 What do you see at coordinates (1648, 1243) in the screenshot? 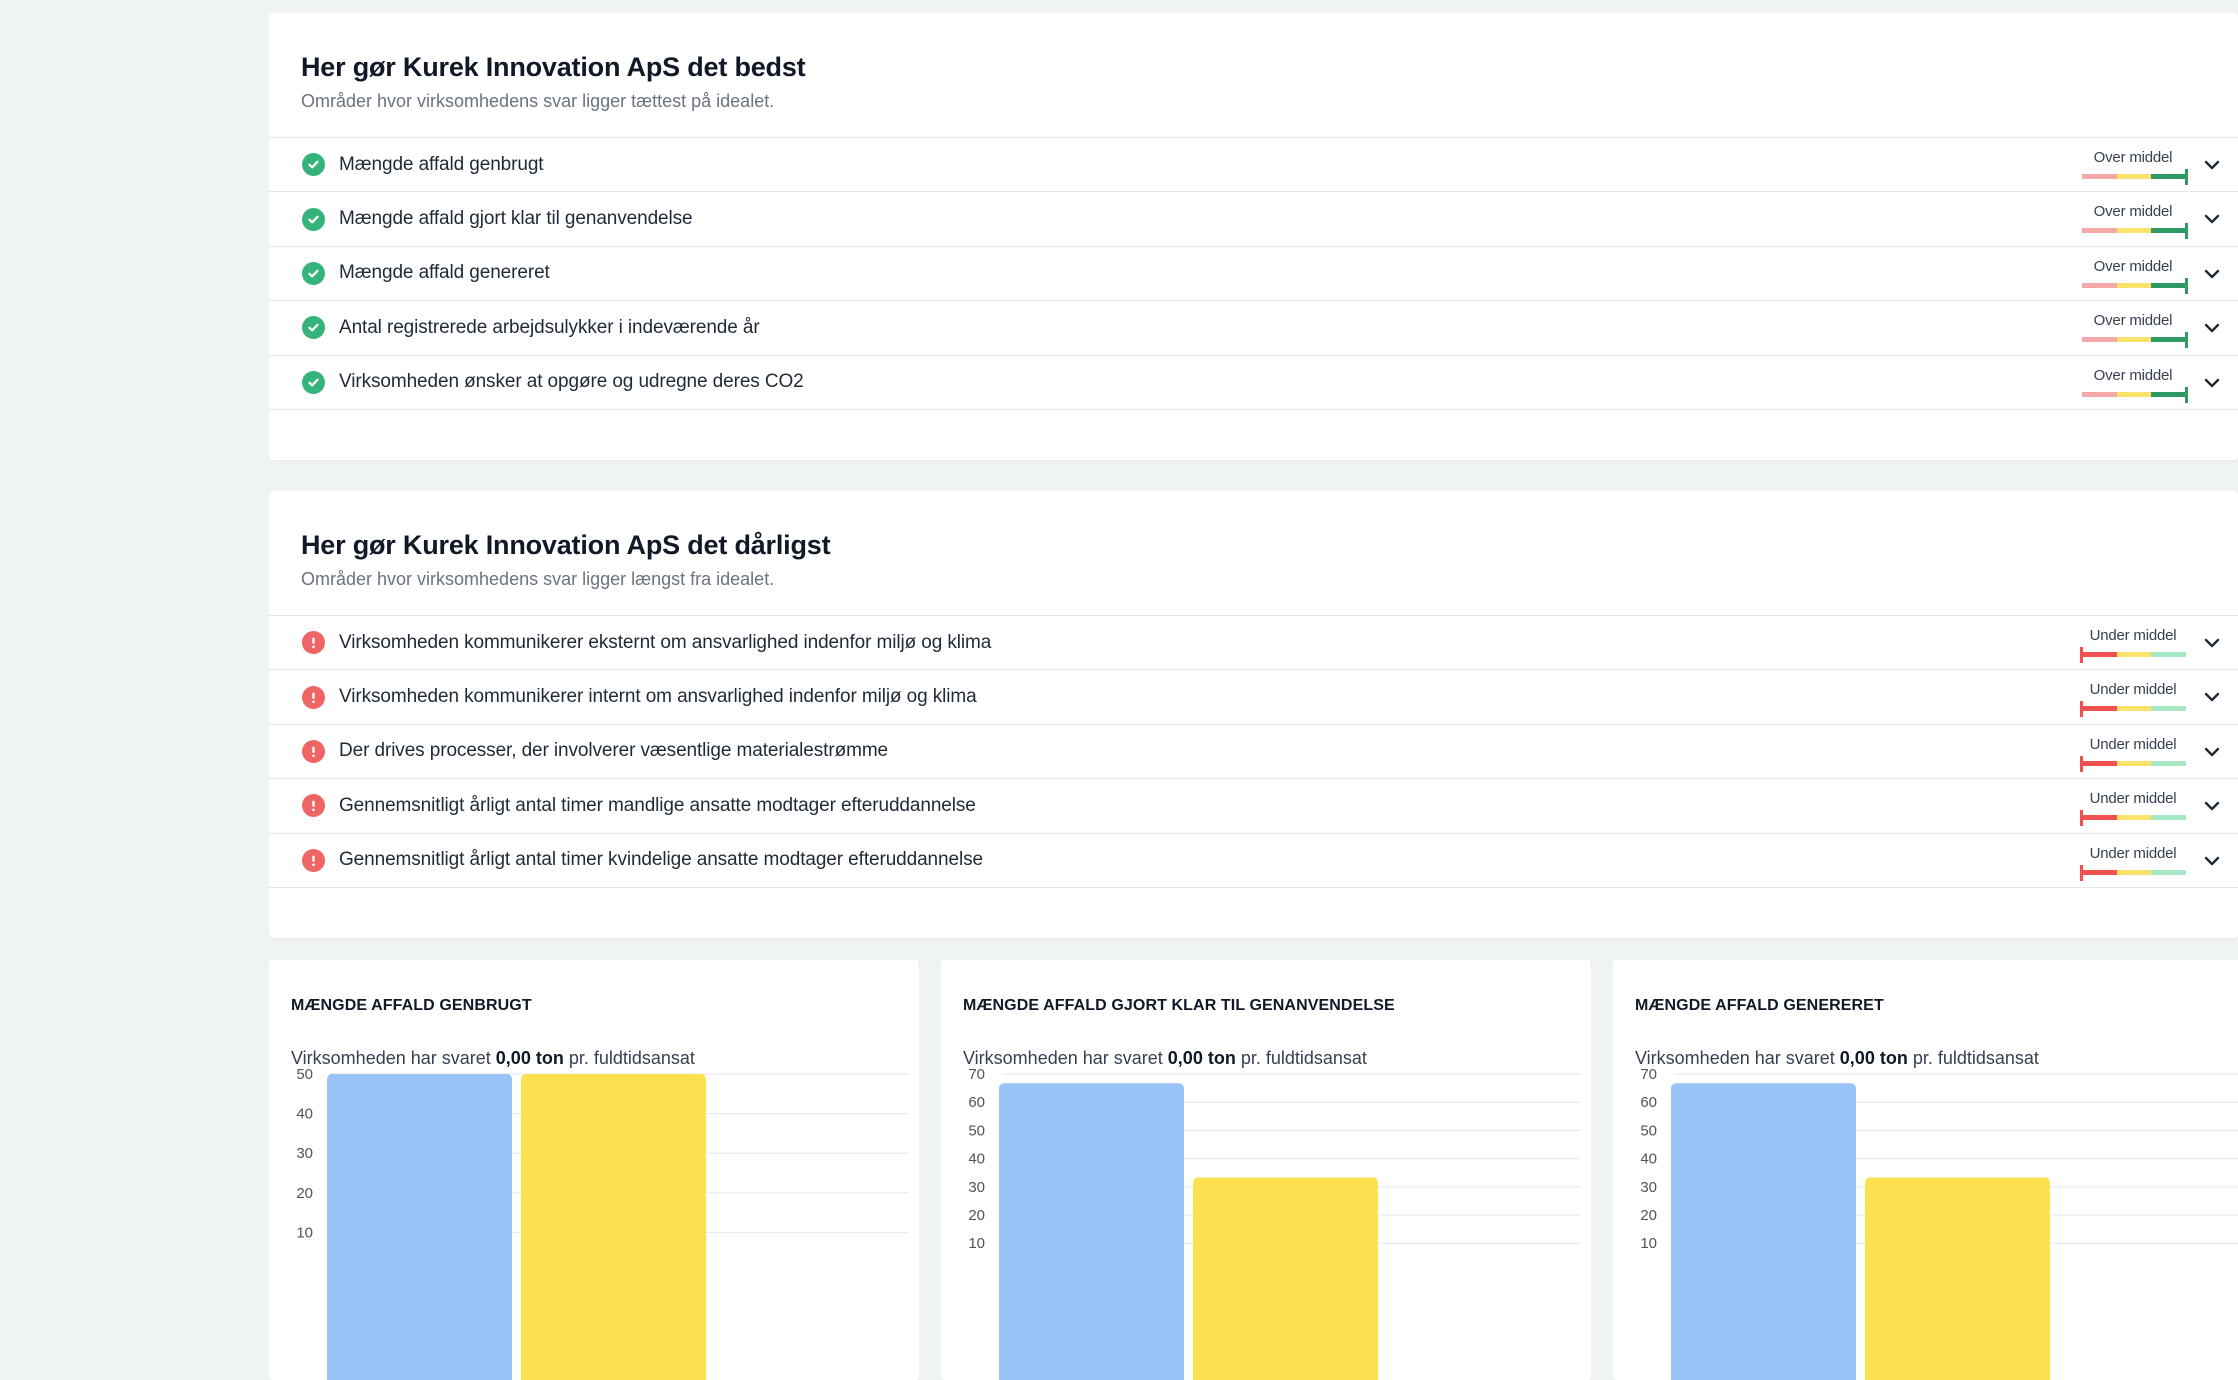
I see `y-tick-label: 10` at bounding box center [1648, 1243].